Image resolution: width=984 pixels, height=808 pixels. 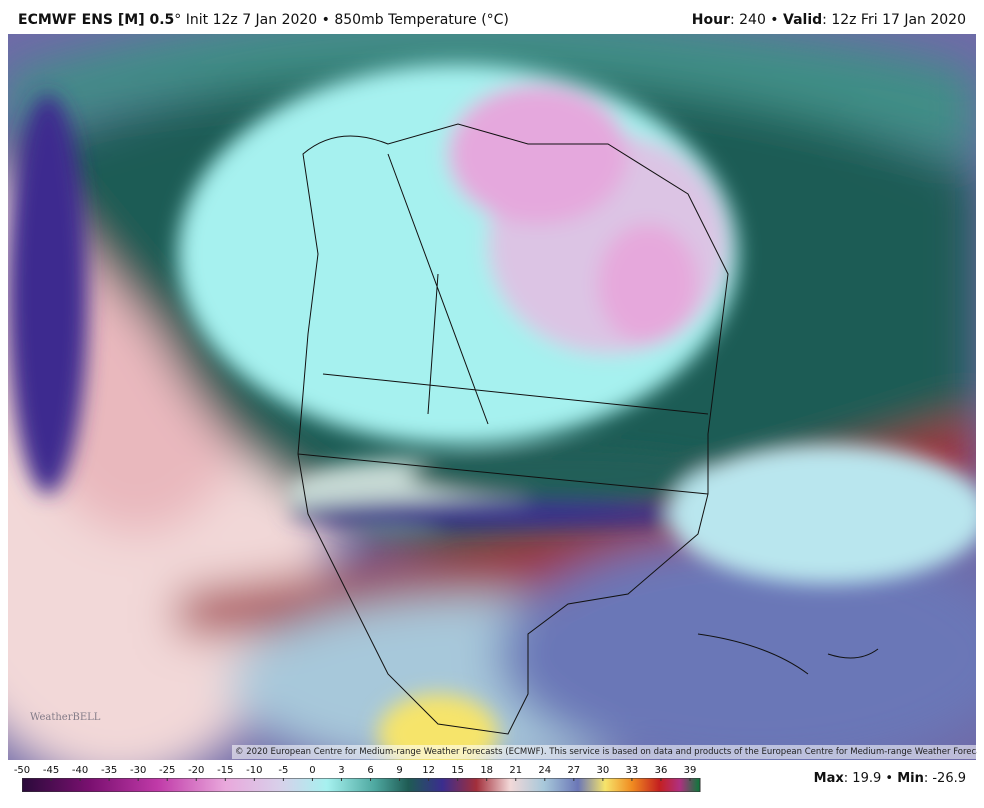 I want to click on colorbar-tick-label: 33, so click(x=632, y=770).